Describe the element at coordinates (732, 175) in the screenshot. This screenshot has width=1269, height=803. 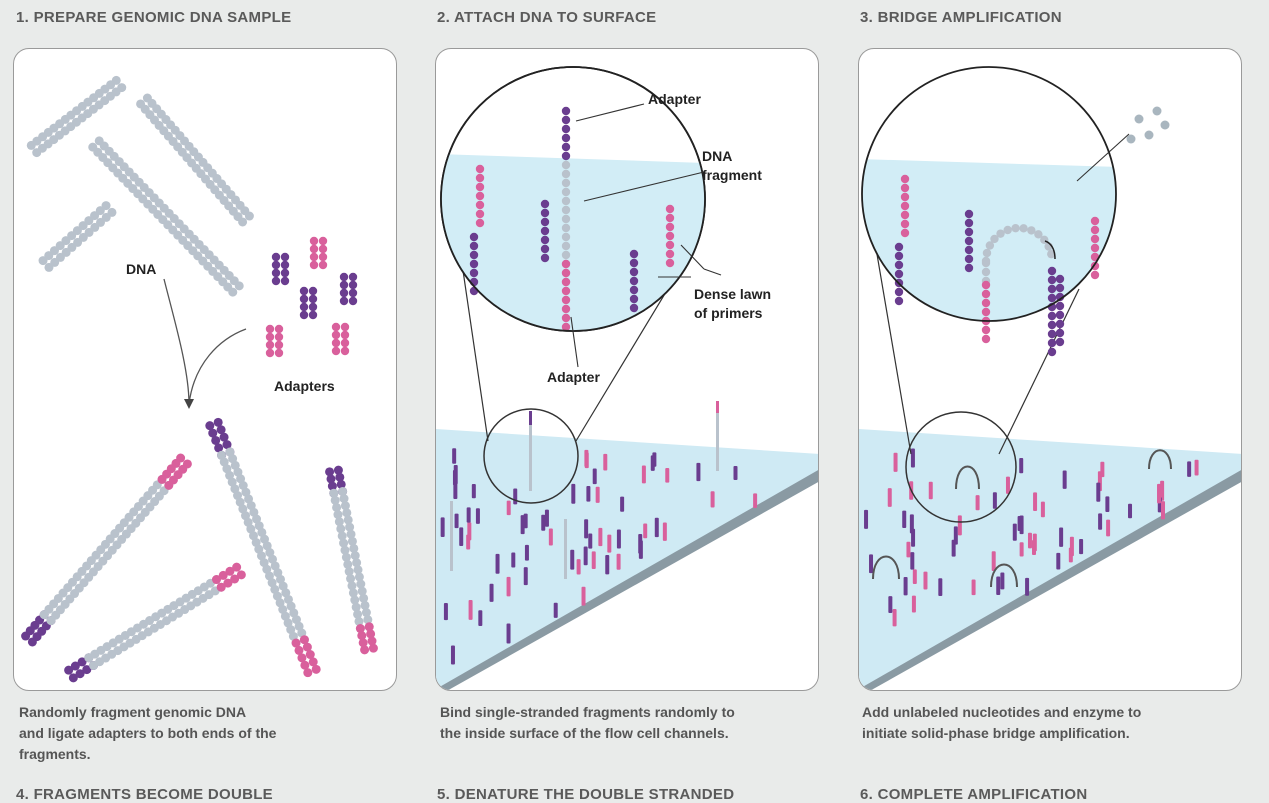
I see `fragment-label: fragment` at that location.